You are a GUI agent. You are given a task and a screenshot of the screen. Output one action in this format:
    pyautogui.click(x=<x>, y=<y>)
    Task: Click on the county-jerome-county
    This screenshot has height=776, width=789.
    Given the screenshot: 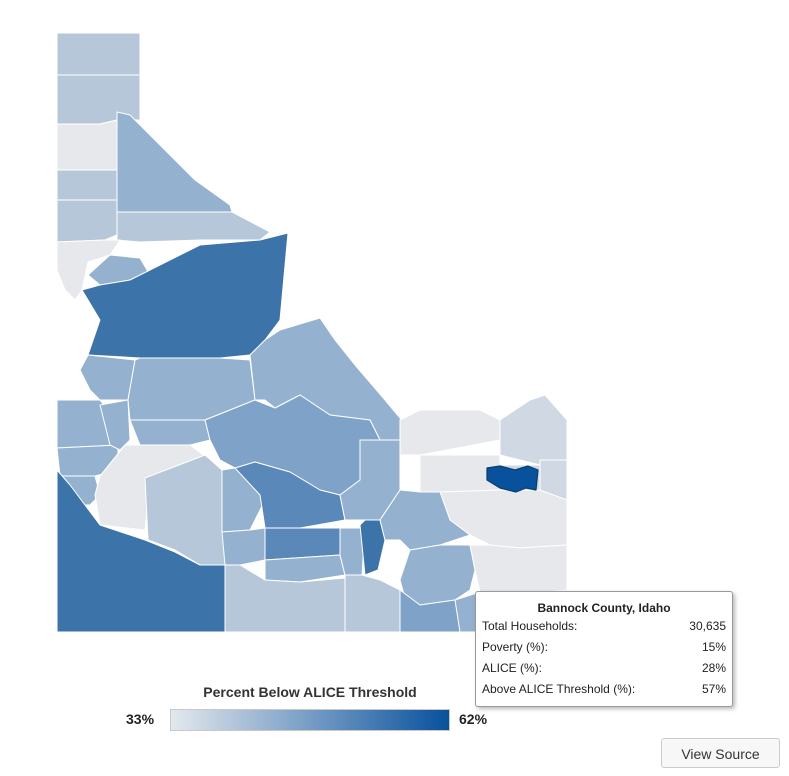 What is the action you would take?
    pyautogui.click(x=305, y=568)
    